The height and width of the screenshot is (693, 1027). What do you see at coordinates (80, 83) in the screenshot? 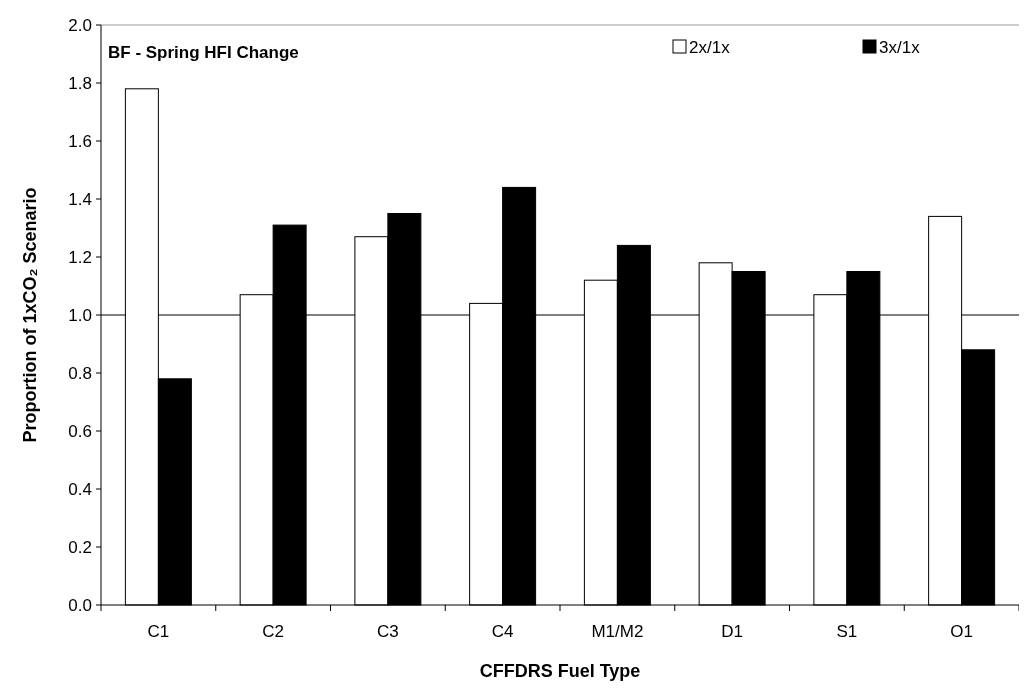
I see `y-tick-label: 1.8` at bounding box center [80, 83].